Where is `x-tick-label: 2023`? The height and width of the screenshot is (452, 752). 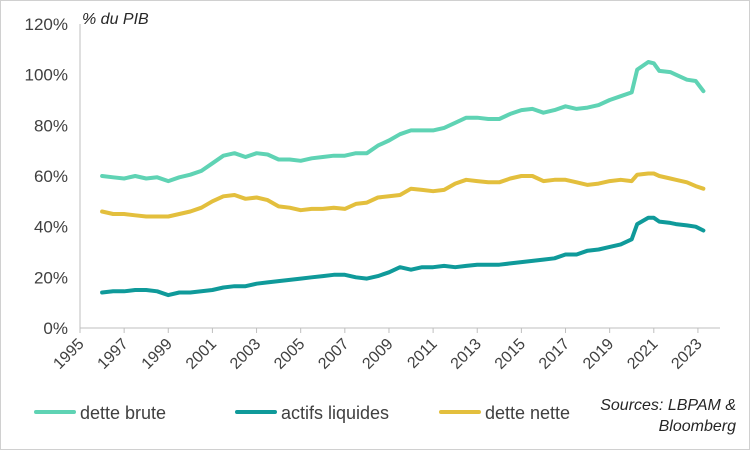
x-tick-label: 2023 is located at coordinates (686, 354).